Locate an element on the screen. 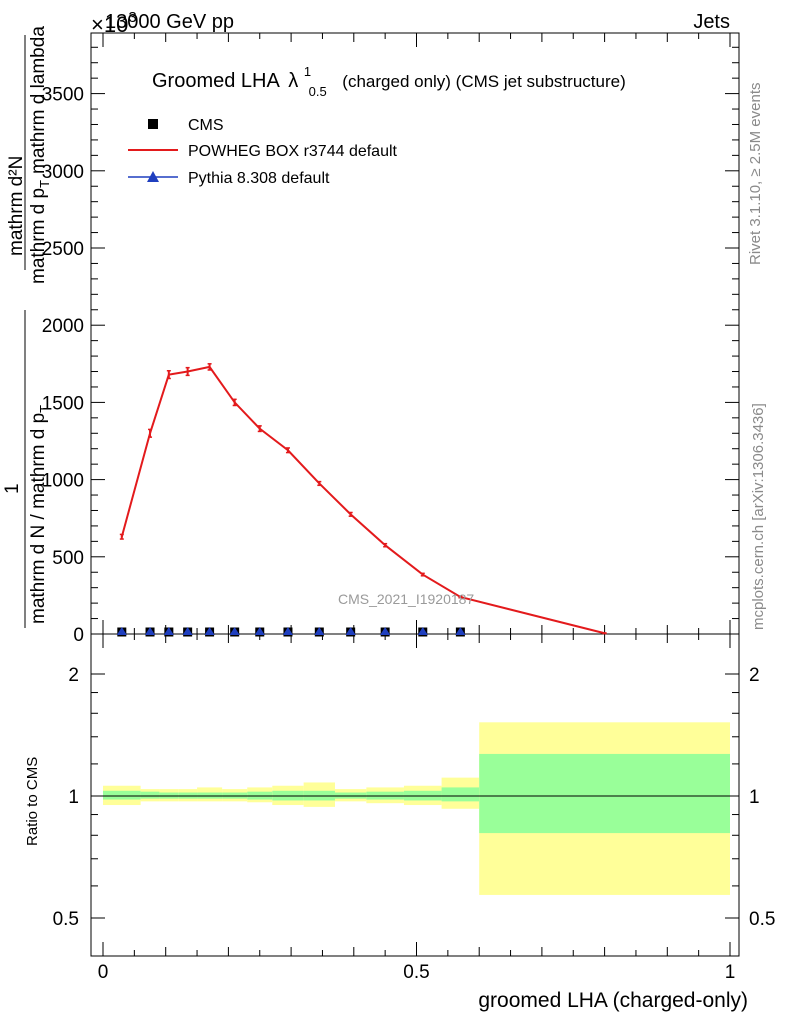  x-tick-label: 0 is located at coordinates (103, 972).